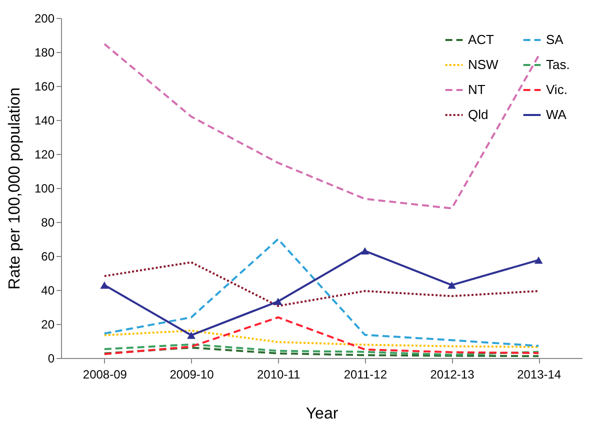 The image size is (590, 425). I want to click on legend-label: Tas., so click(558, 64).